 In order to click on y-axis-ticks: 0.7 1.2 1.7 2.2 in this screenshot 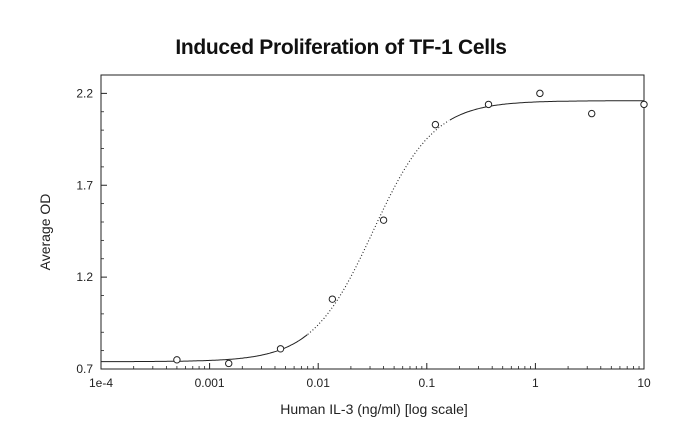, I will do `click(91, 225)`.